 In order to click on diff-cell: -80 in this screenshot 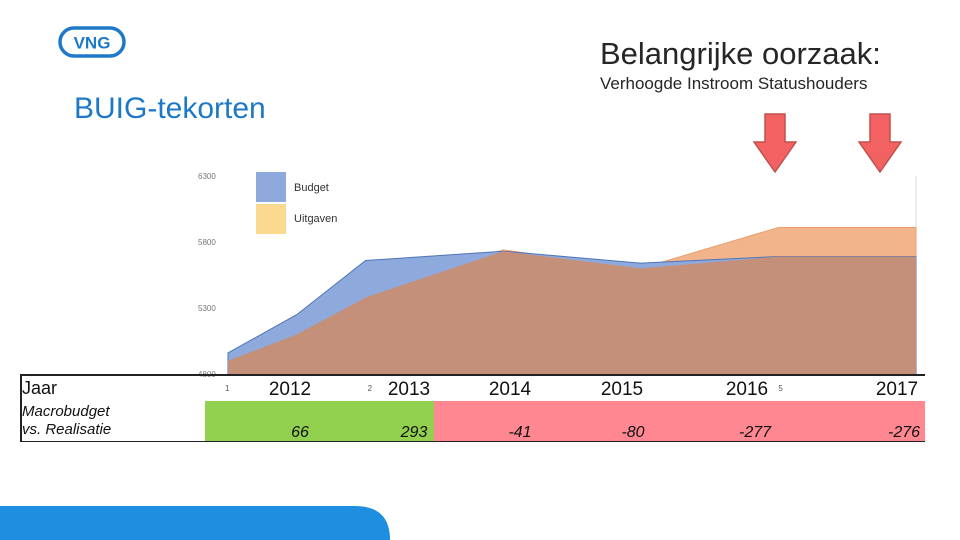, I will do `click(632, 432)`.